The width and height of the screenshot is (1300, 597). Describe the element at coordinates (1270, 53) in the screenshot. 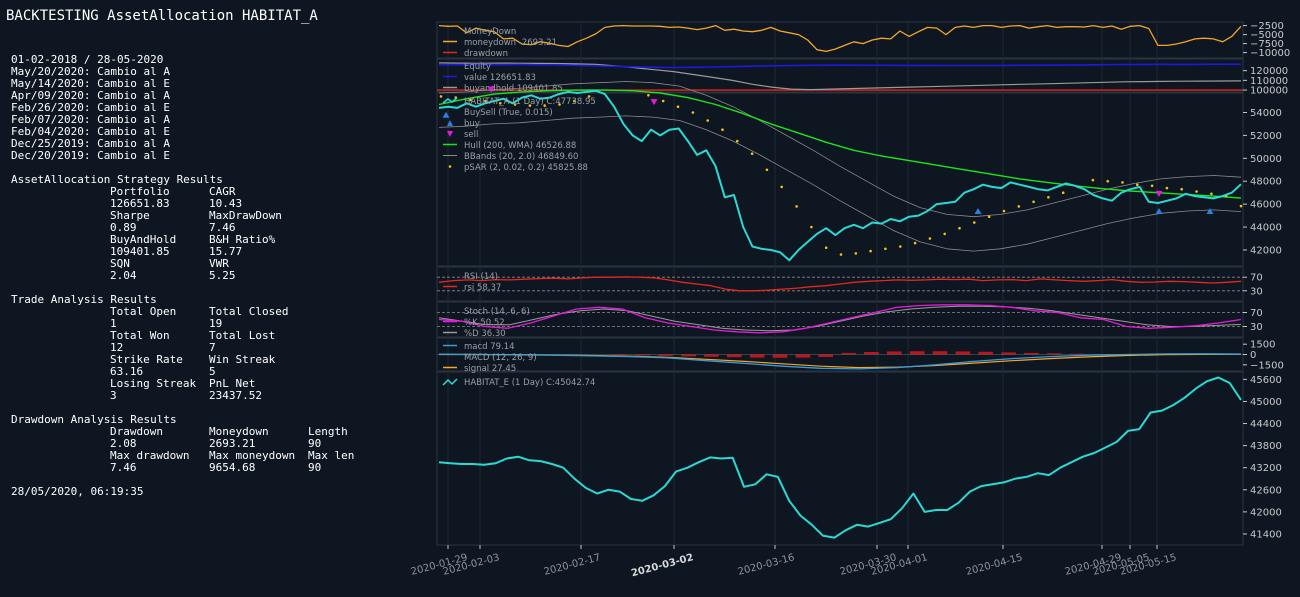

I see `y-tick-label: −10000` at that location.